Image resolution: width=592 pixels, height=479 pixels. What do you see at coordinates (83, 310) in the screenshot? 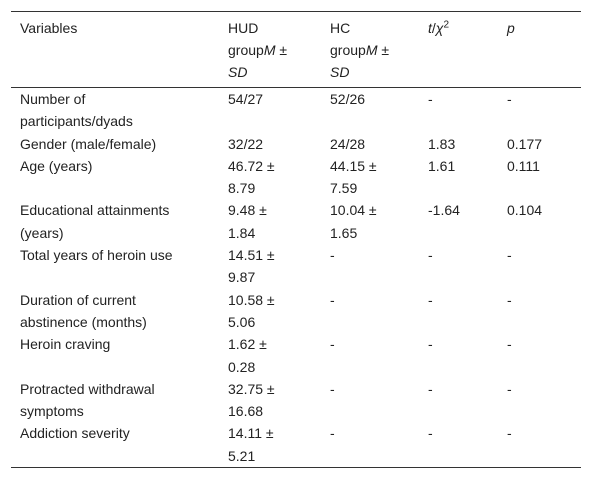
I see `row-label: Duration of current abstinence (months)` at bounding box center [83, 310].